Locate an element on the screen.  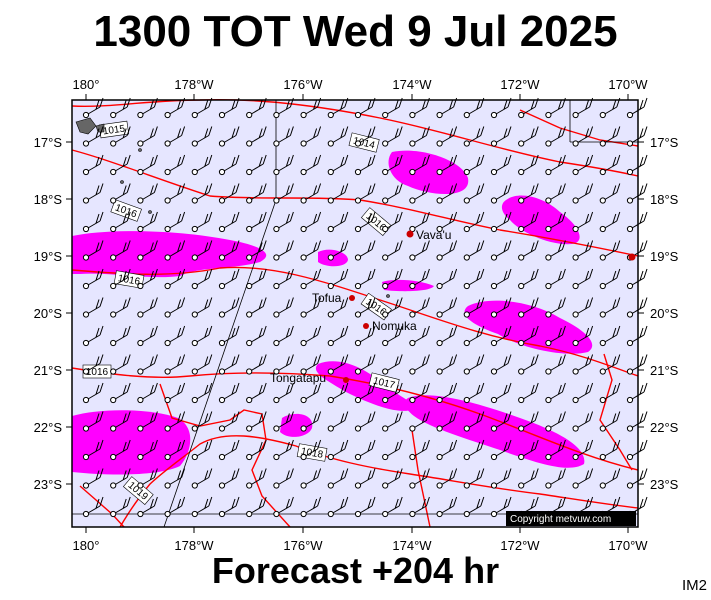
track-line is located at coordinates (220, 363).